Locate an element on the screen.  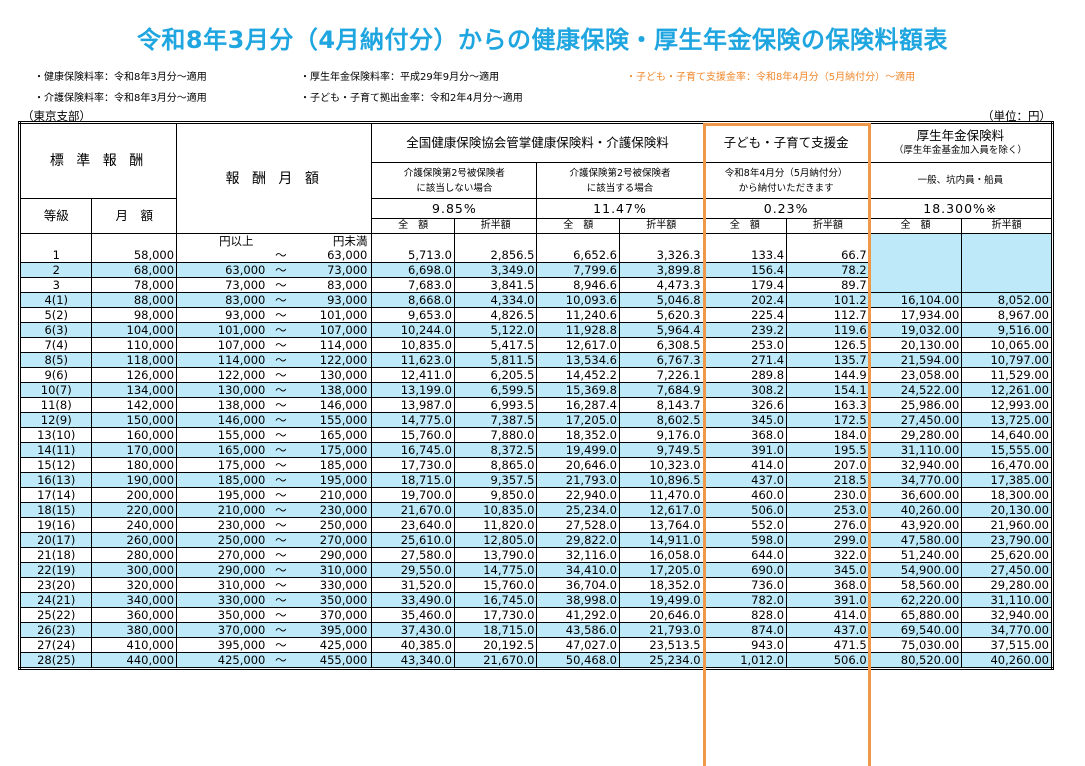
note-child-support-rate: ・子ども・子育て支援金率：令和8年4月分（5月納付分）～適用 is located at coordinates (771, 77).